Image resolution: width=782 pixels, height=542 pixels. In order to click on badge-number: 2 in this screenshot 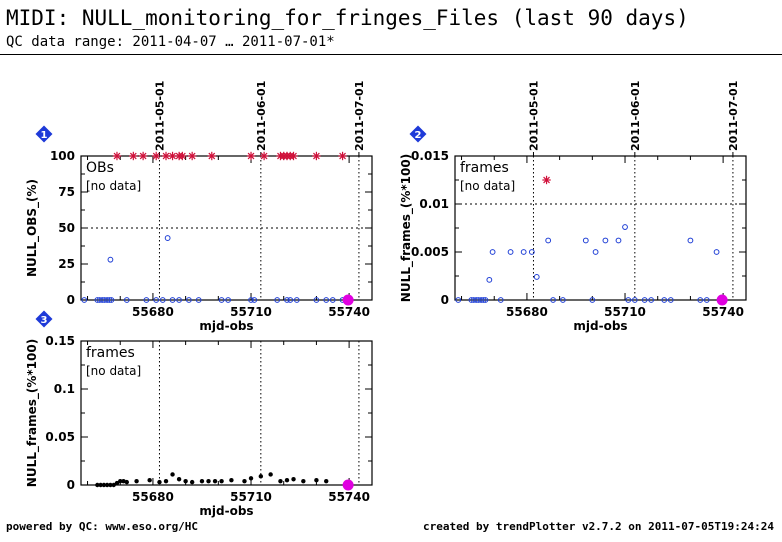, I will do `click(418, 135)`.